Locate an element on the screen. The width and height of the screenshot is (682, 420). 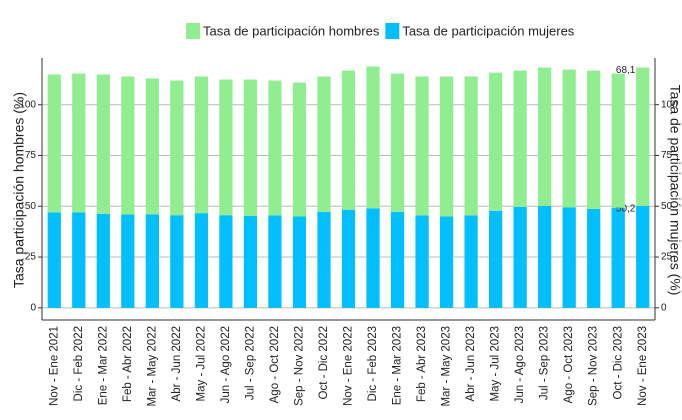
x-tick-label: Sep - Nov 2022 is located at coordinates (299, 366).